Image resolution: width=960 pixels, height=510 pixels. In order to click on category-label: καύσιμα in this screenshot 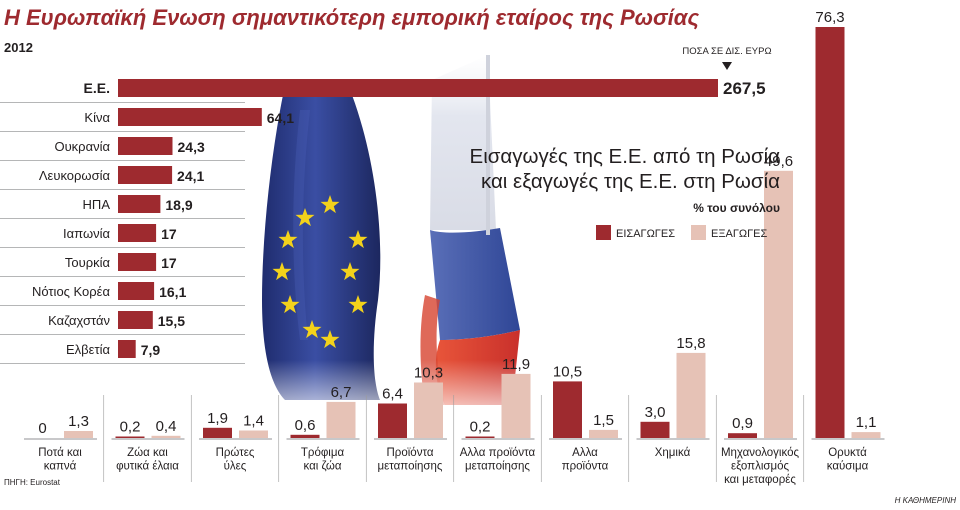, I will do `click(848, 467)`.